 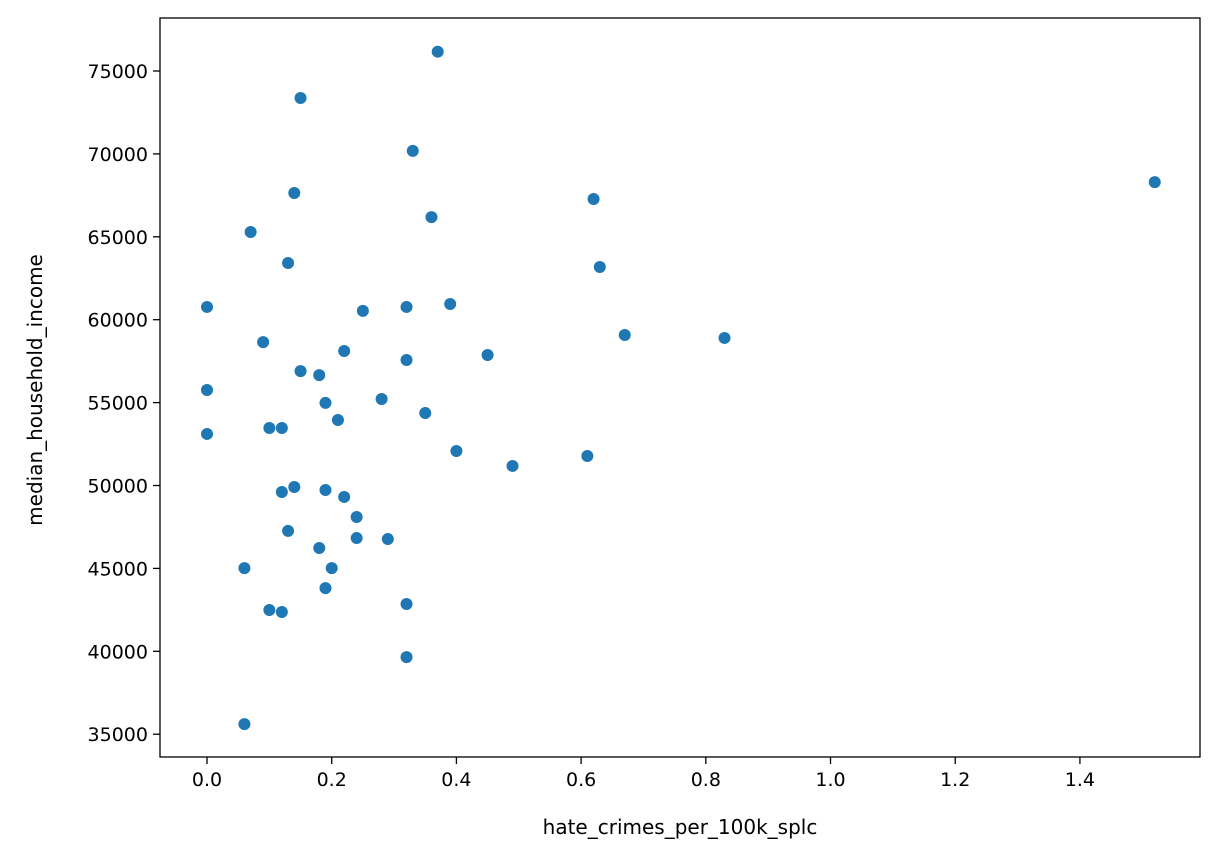 I want to click on y-tick-label: 75000, so click(x=118, y=72).